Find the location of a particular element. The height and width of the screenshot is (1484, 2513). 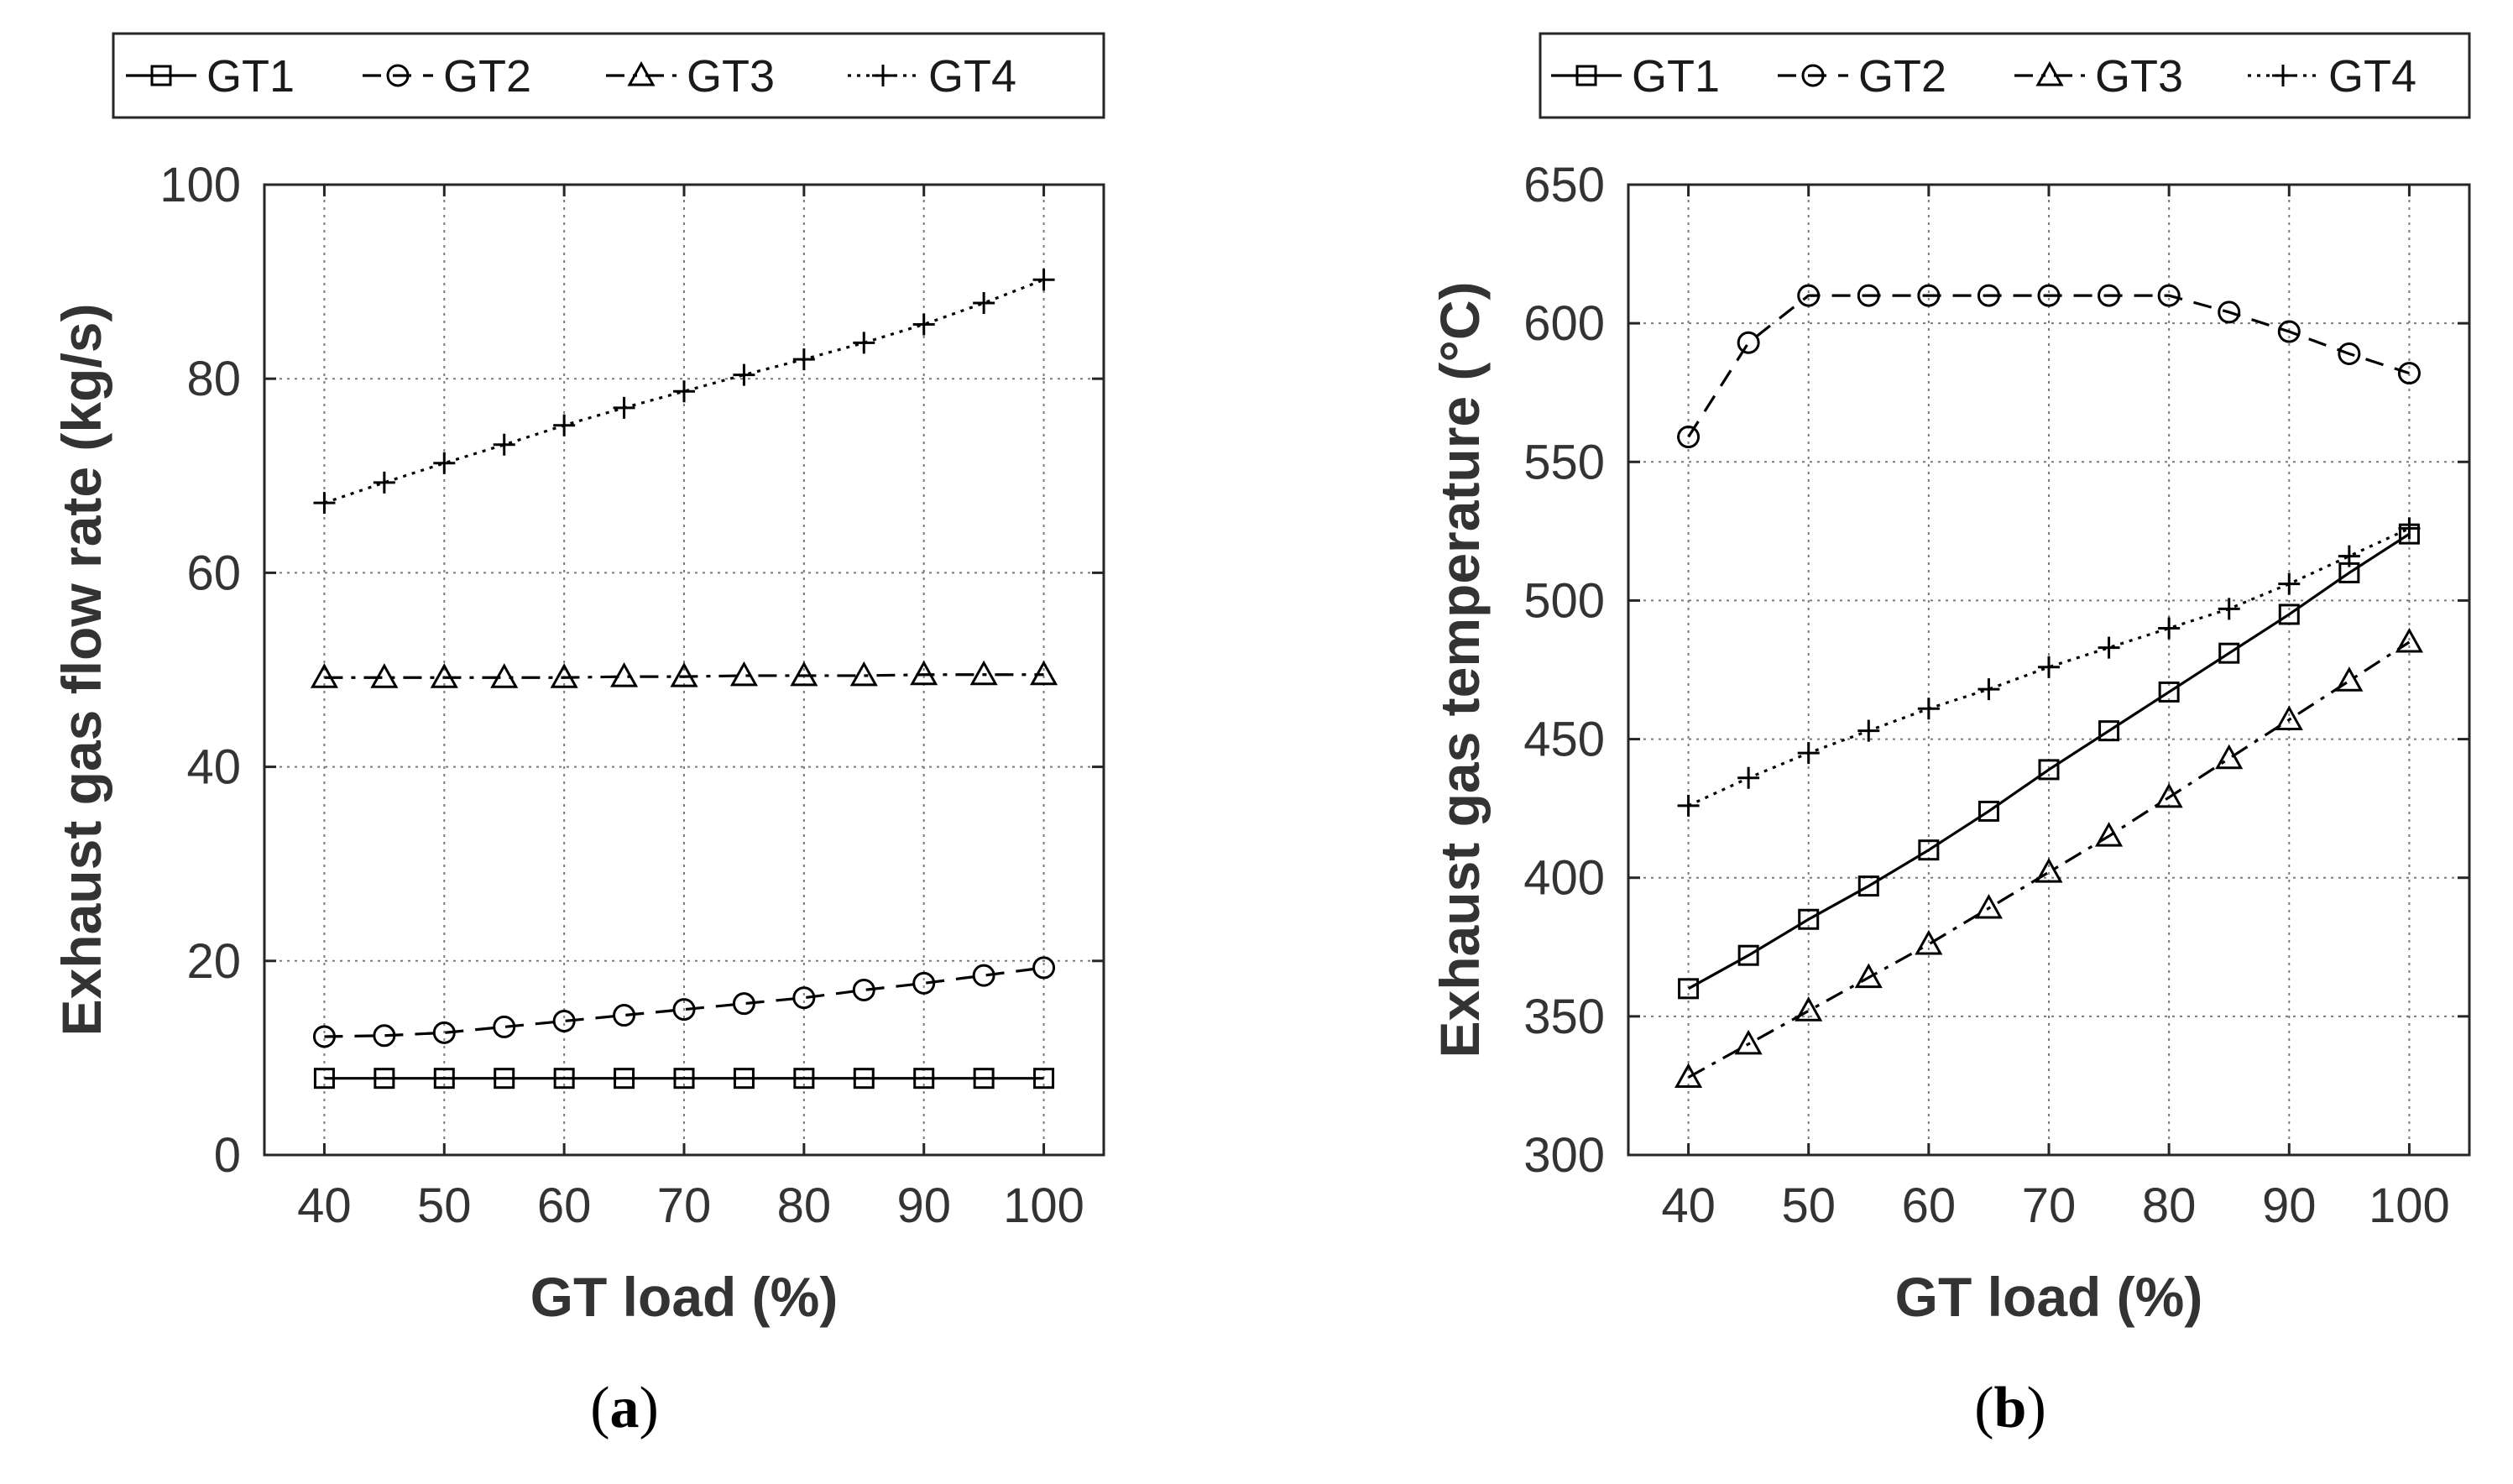

y-tick-label: 600 is located at coordinates (1564, 323).